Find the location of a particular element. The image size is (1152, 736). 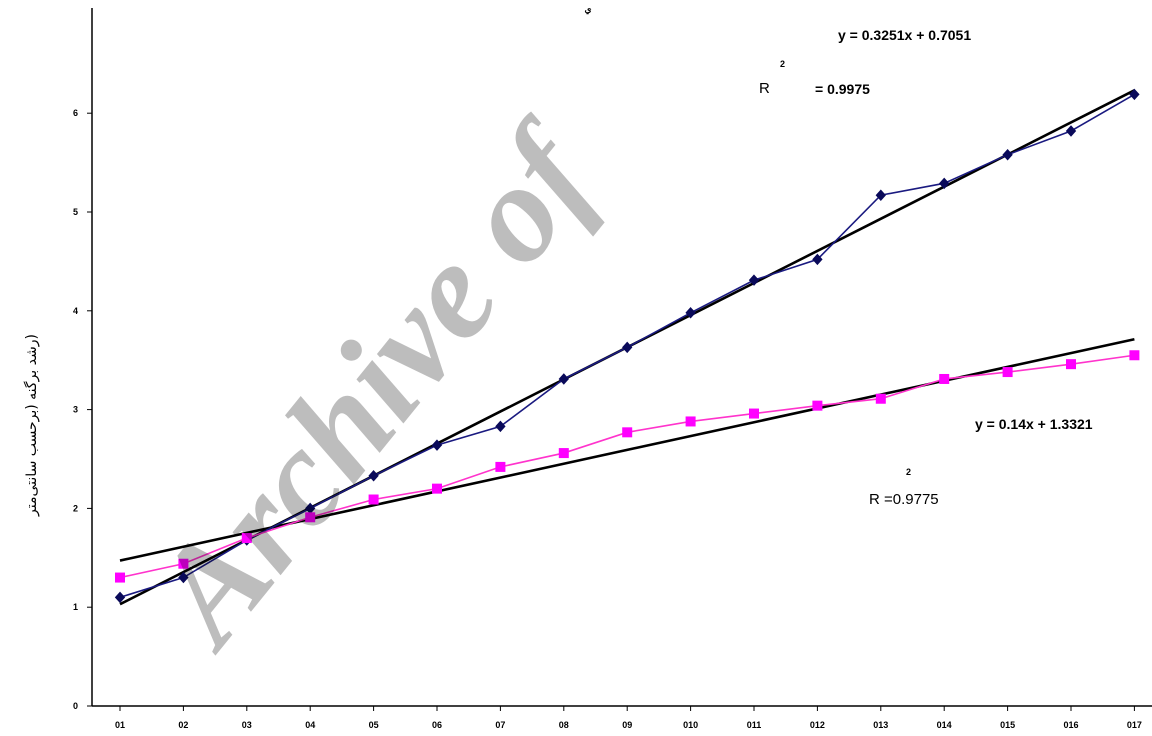

x-tick-label: 07 is located at coordinates (500, 725).